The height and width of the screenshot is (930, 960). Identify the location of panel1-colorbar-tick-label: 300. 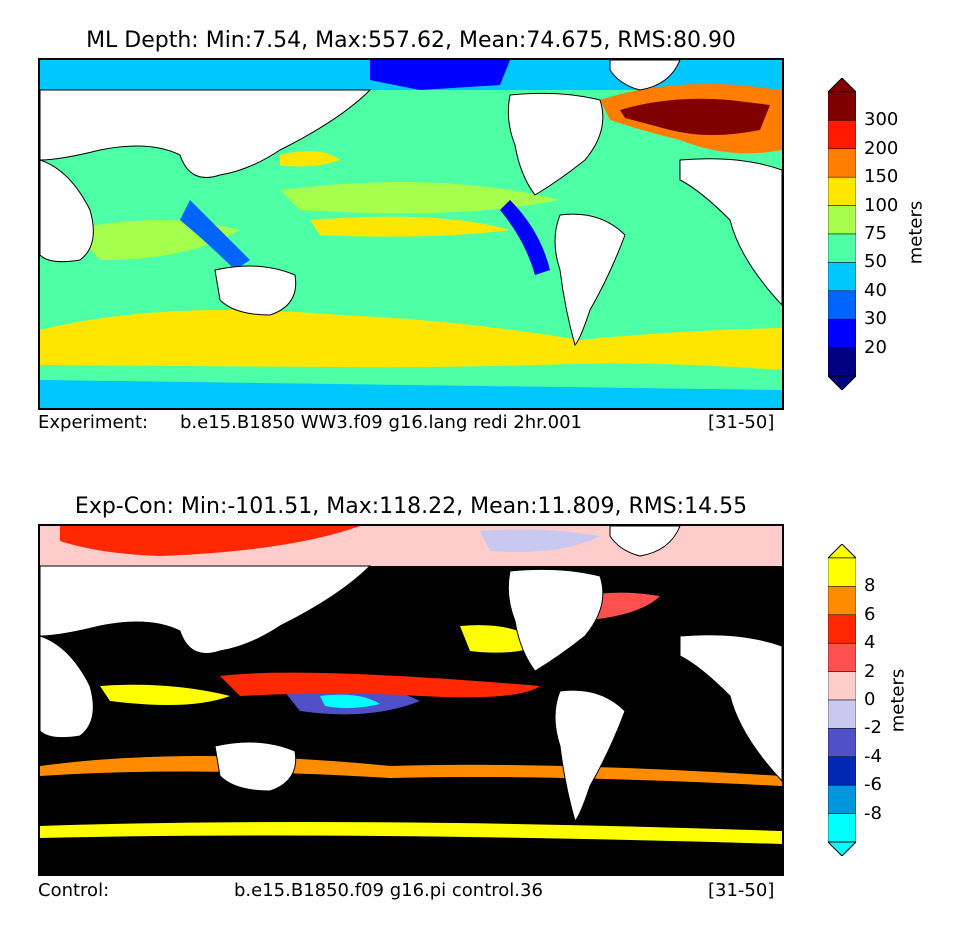
(881, 120).